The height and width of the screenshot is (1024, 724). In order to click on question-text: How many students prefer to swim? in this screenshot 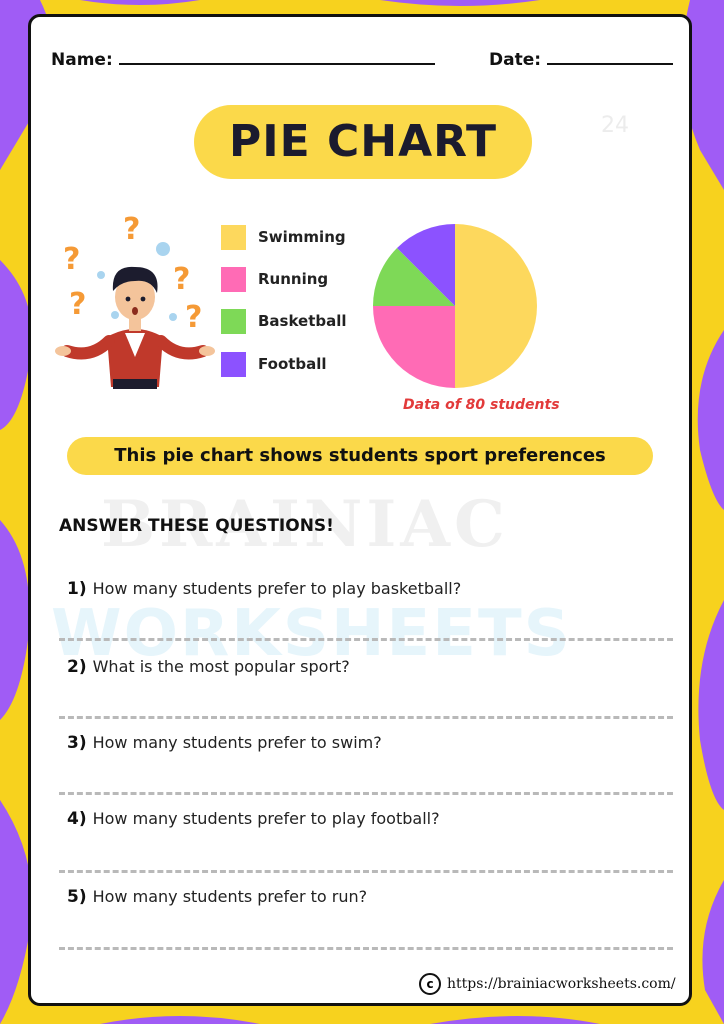, I will do `click(237, 742)`.